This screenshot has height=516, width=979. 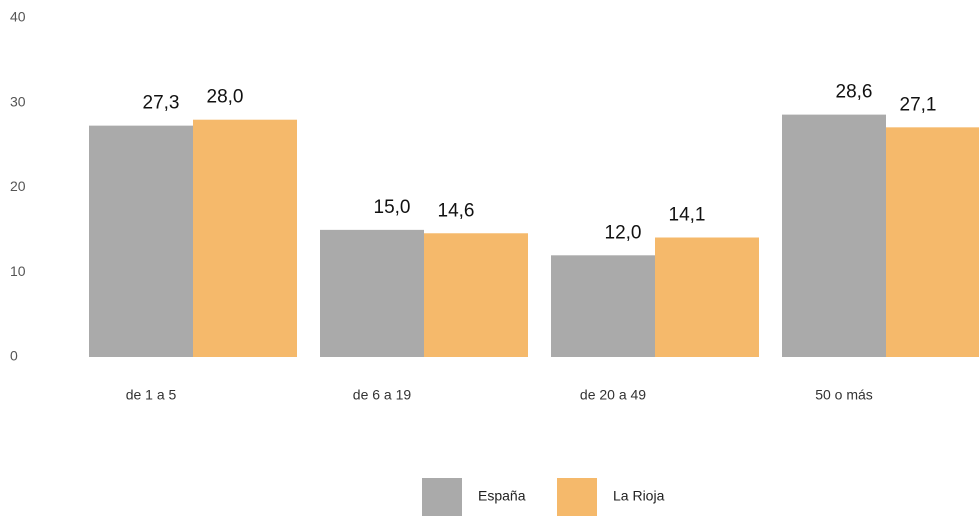 I want to click on value-label: 27,1, so click(x=918, y=104).